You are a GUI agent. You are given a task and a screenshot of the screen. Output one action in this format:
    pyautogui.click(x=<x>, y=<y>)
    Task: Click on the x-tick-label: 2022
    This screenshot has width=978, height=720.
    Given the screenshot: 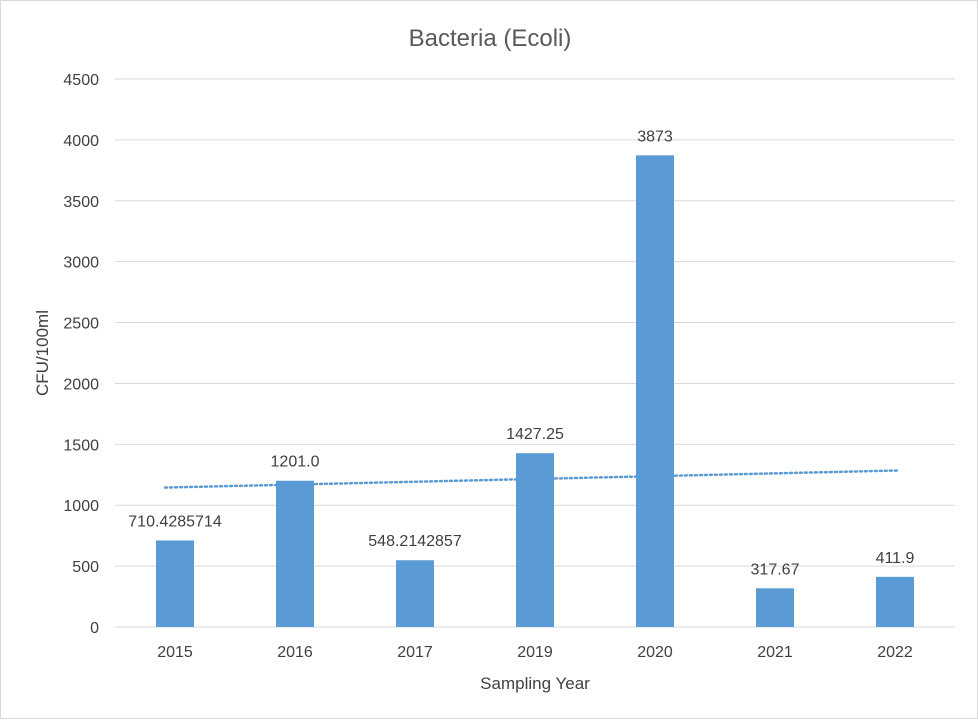 What is the action you would take?
    pyautogui.click(x=895, y=652)
    